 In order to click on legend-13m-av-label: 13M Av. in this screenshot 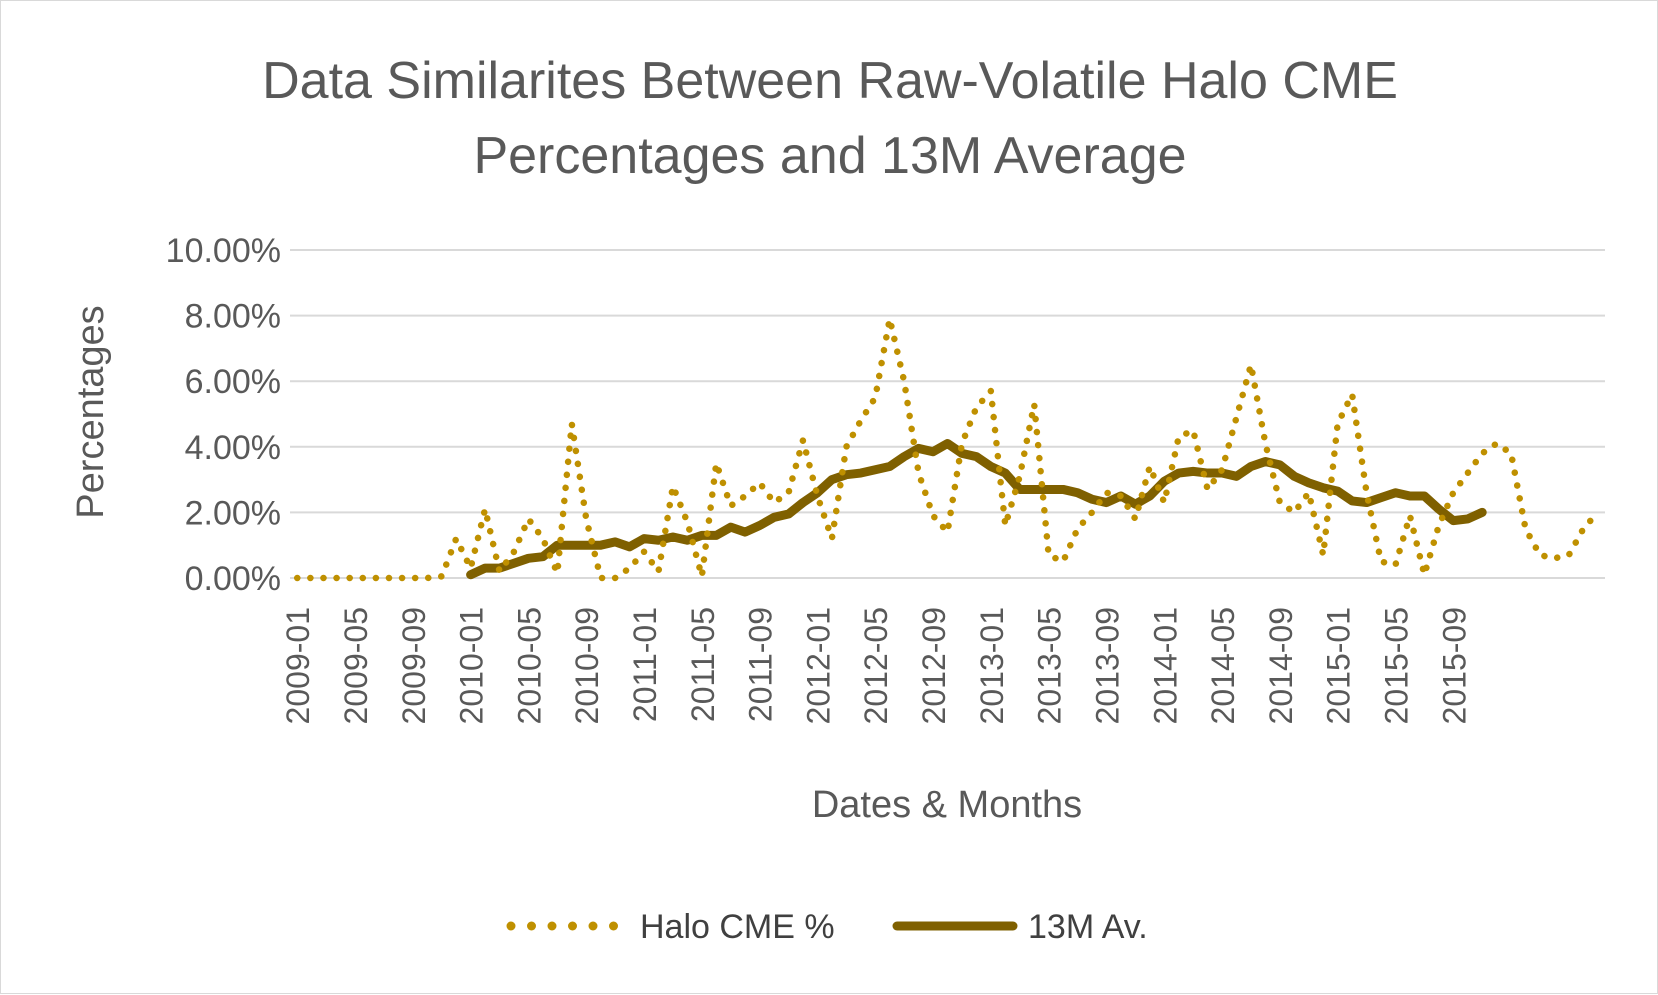, I will do `click(1088, 927)`.